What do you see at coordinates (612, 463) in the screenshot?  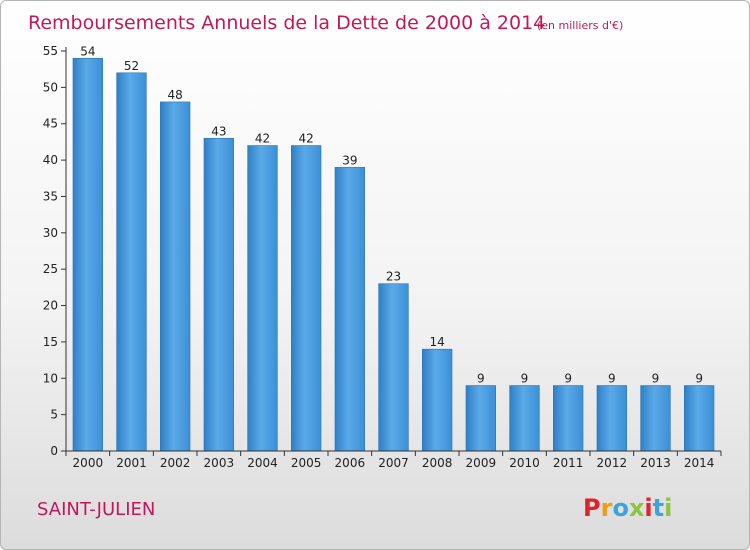 I see `x-tick-label: 2012` at bounding box center [612, 463].